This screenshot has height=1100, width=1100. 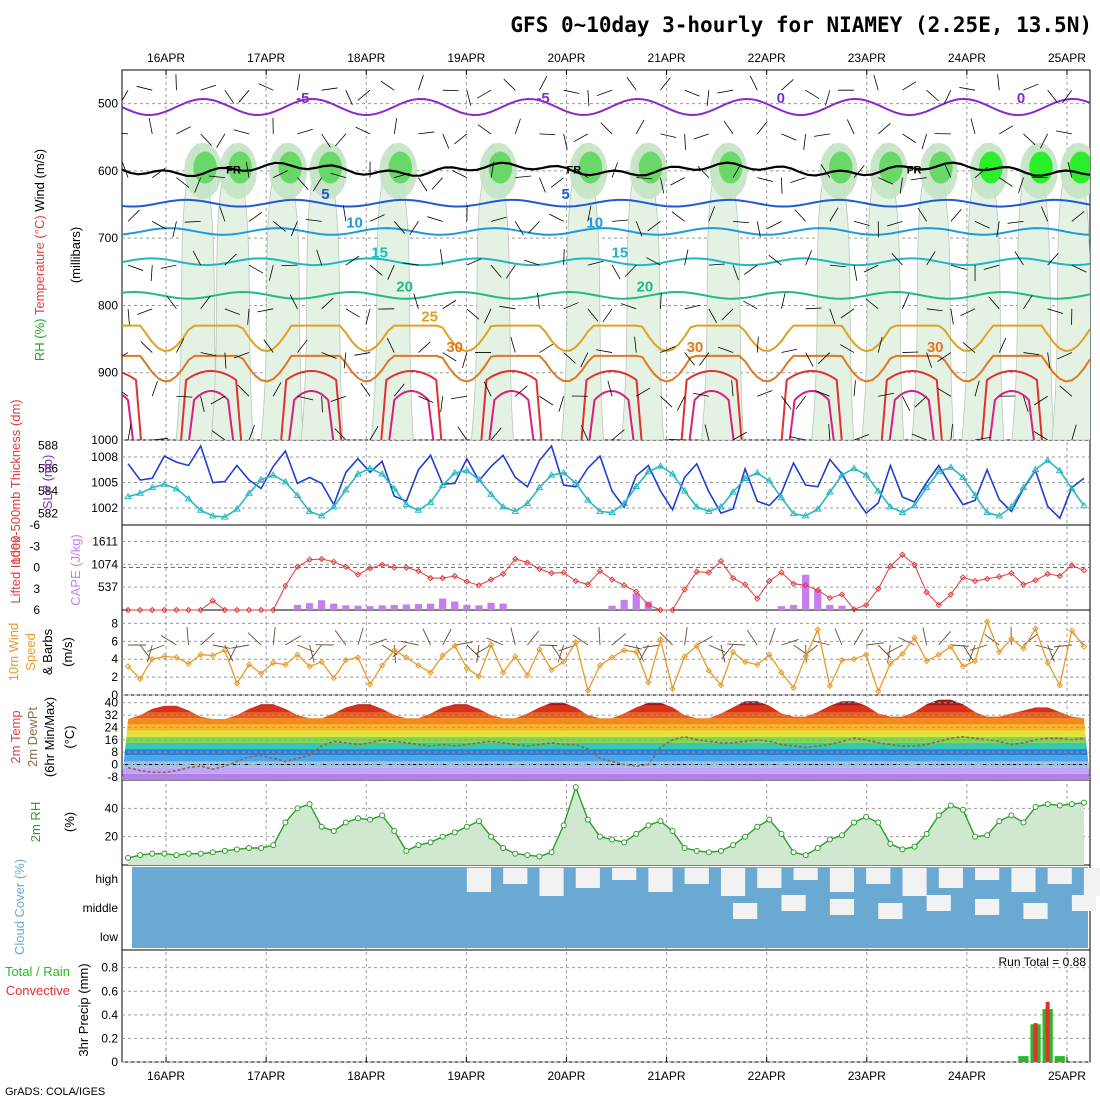 What do you see at coordinates (108, 171) in the screenshot?
I see `pressure-tick-label: 600` at bounding box center [108, 171].